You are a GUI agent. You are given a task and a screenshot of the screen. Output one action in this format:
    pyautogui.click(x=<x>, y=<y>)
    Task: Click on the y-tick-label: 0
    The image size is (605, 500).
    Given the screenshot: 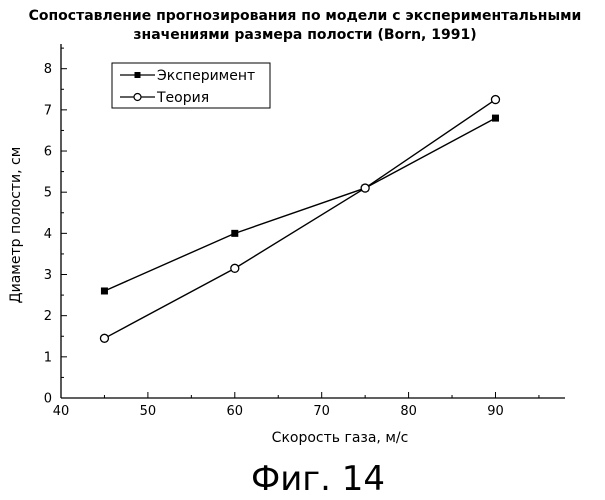 What is the action you would take?
    pyautogui.click(x=48, y=399)
    